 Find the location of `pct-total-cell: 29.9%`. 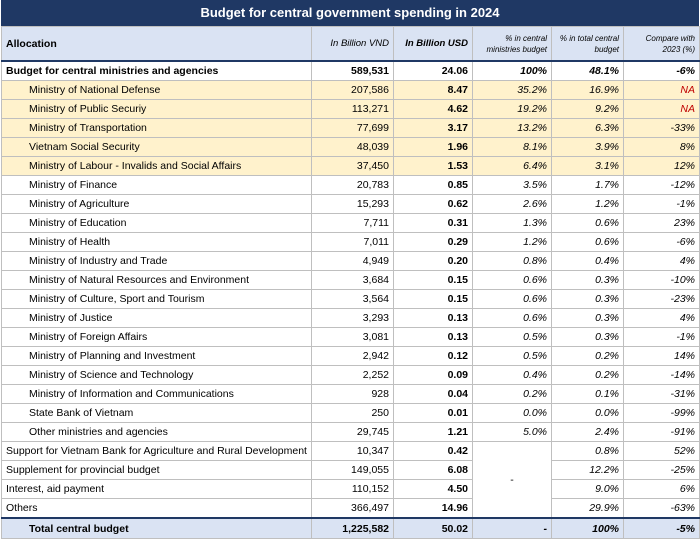

pct-total-cell: 29.9% is located at coordinates (587, 508).